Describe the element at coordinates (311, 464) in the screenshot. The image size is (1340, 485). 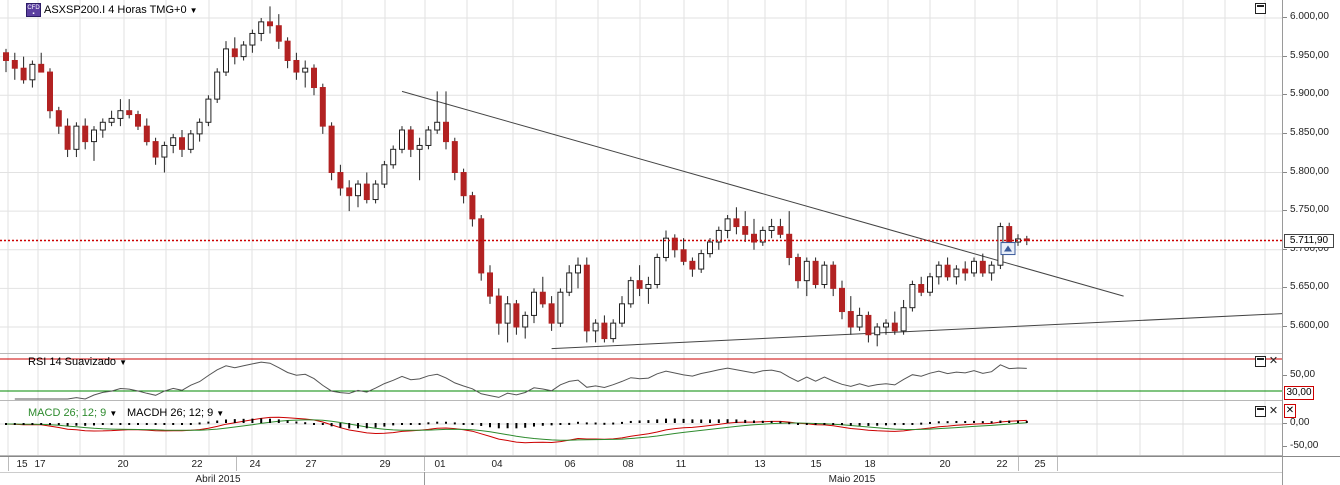
I see `time-axis-date: 27` at that location.